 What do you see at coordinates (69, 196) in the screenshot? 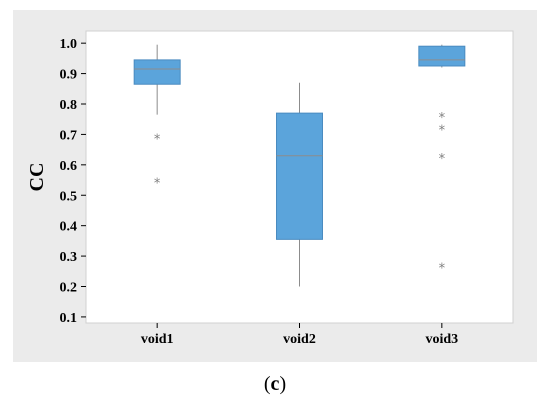
I see `y-tick-label: 0.5` at bounding box center [69, 196].